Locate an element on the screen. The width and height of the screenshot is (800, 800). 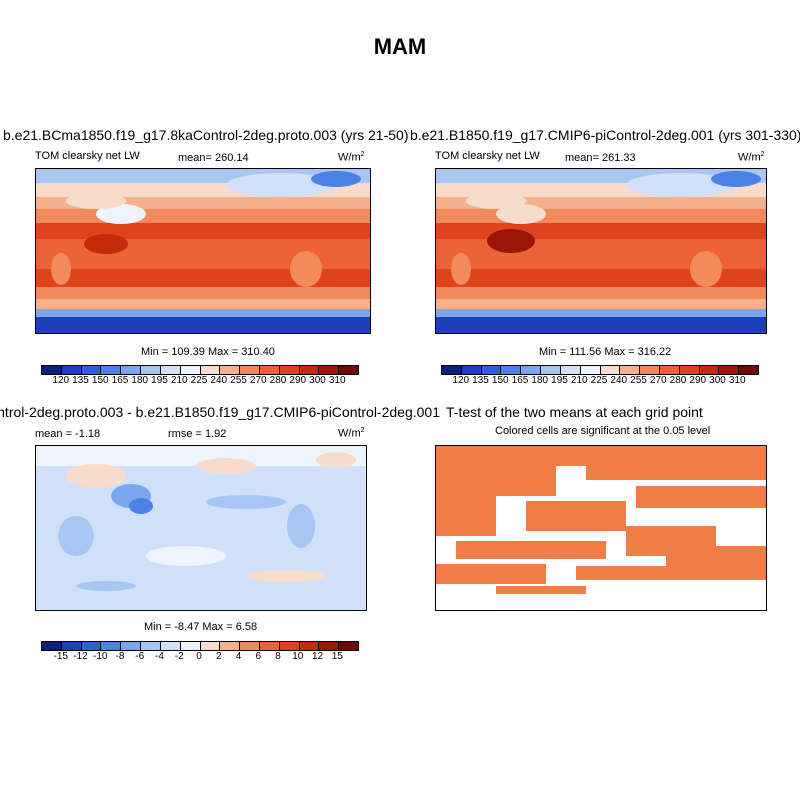
panel4-map is located at coordinates (601, 528).